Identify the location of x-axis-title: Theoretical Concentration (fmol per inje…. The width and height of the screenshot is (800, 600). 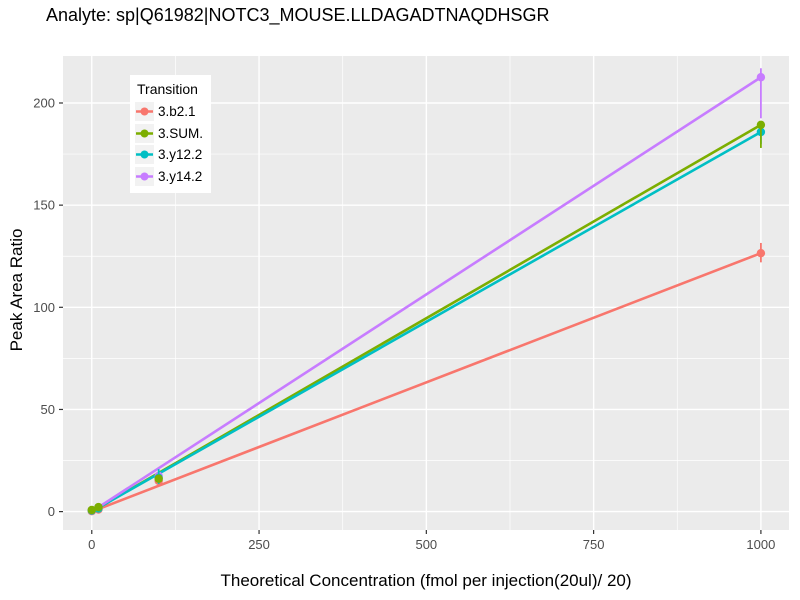
(426, 580).